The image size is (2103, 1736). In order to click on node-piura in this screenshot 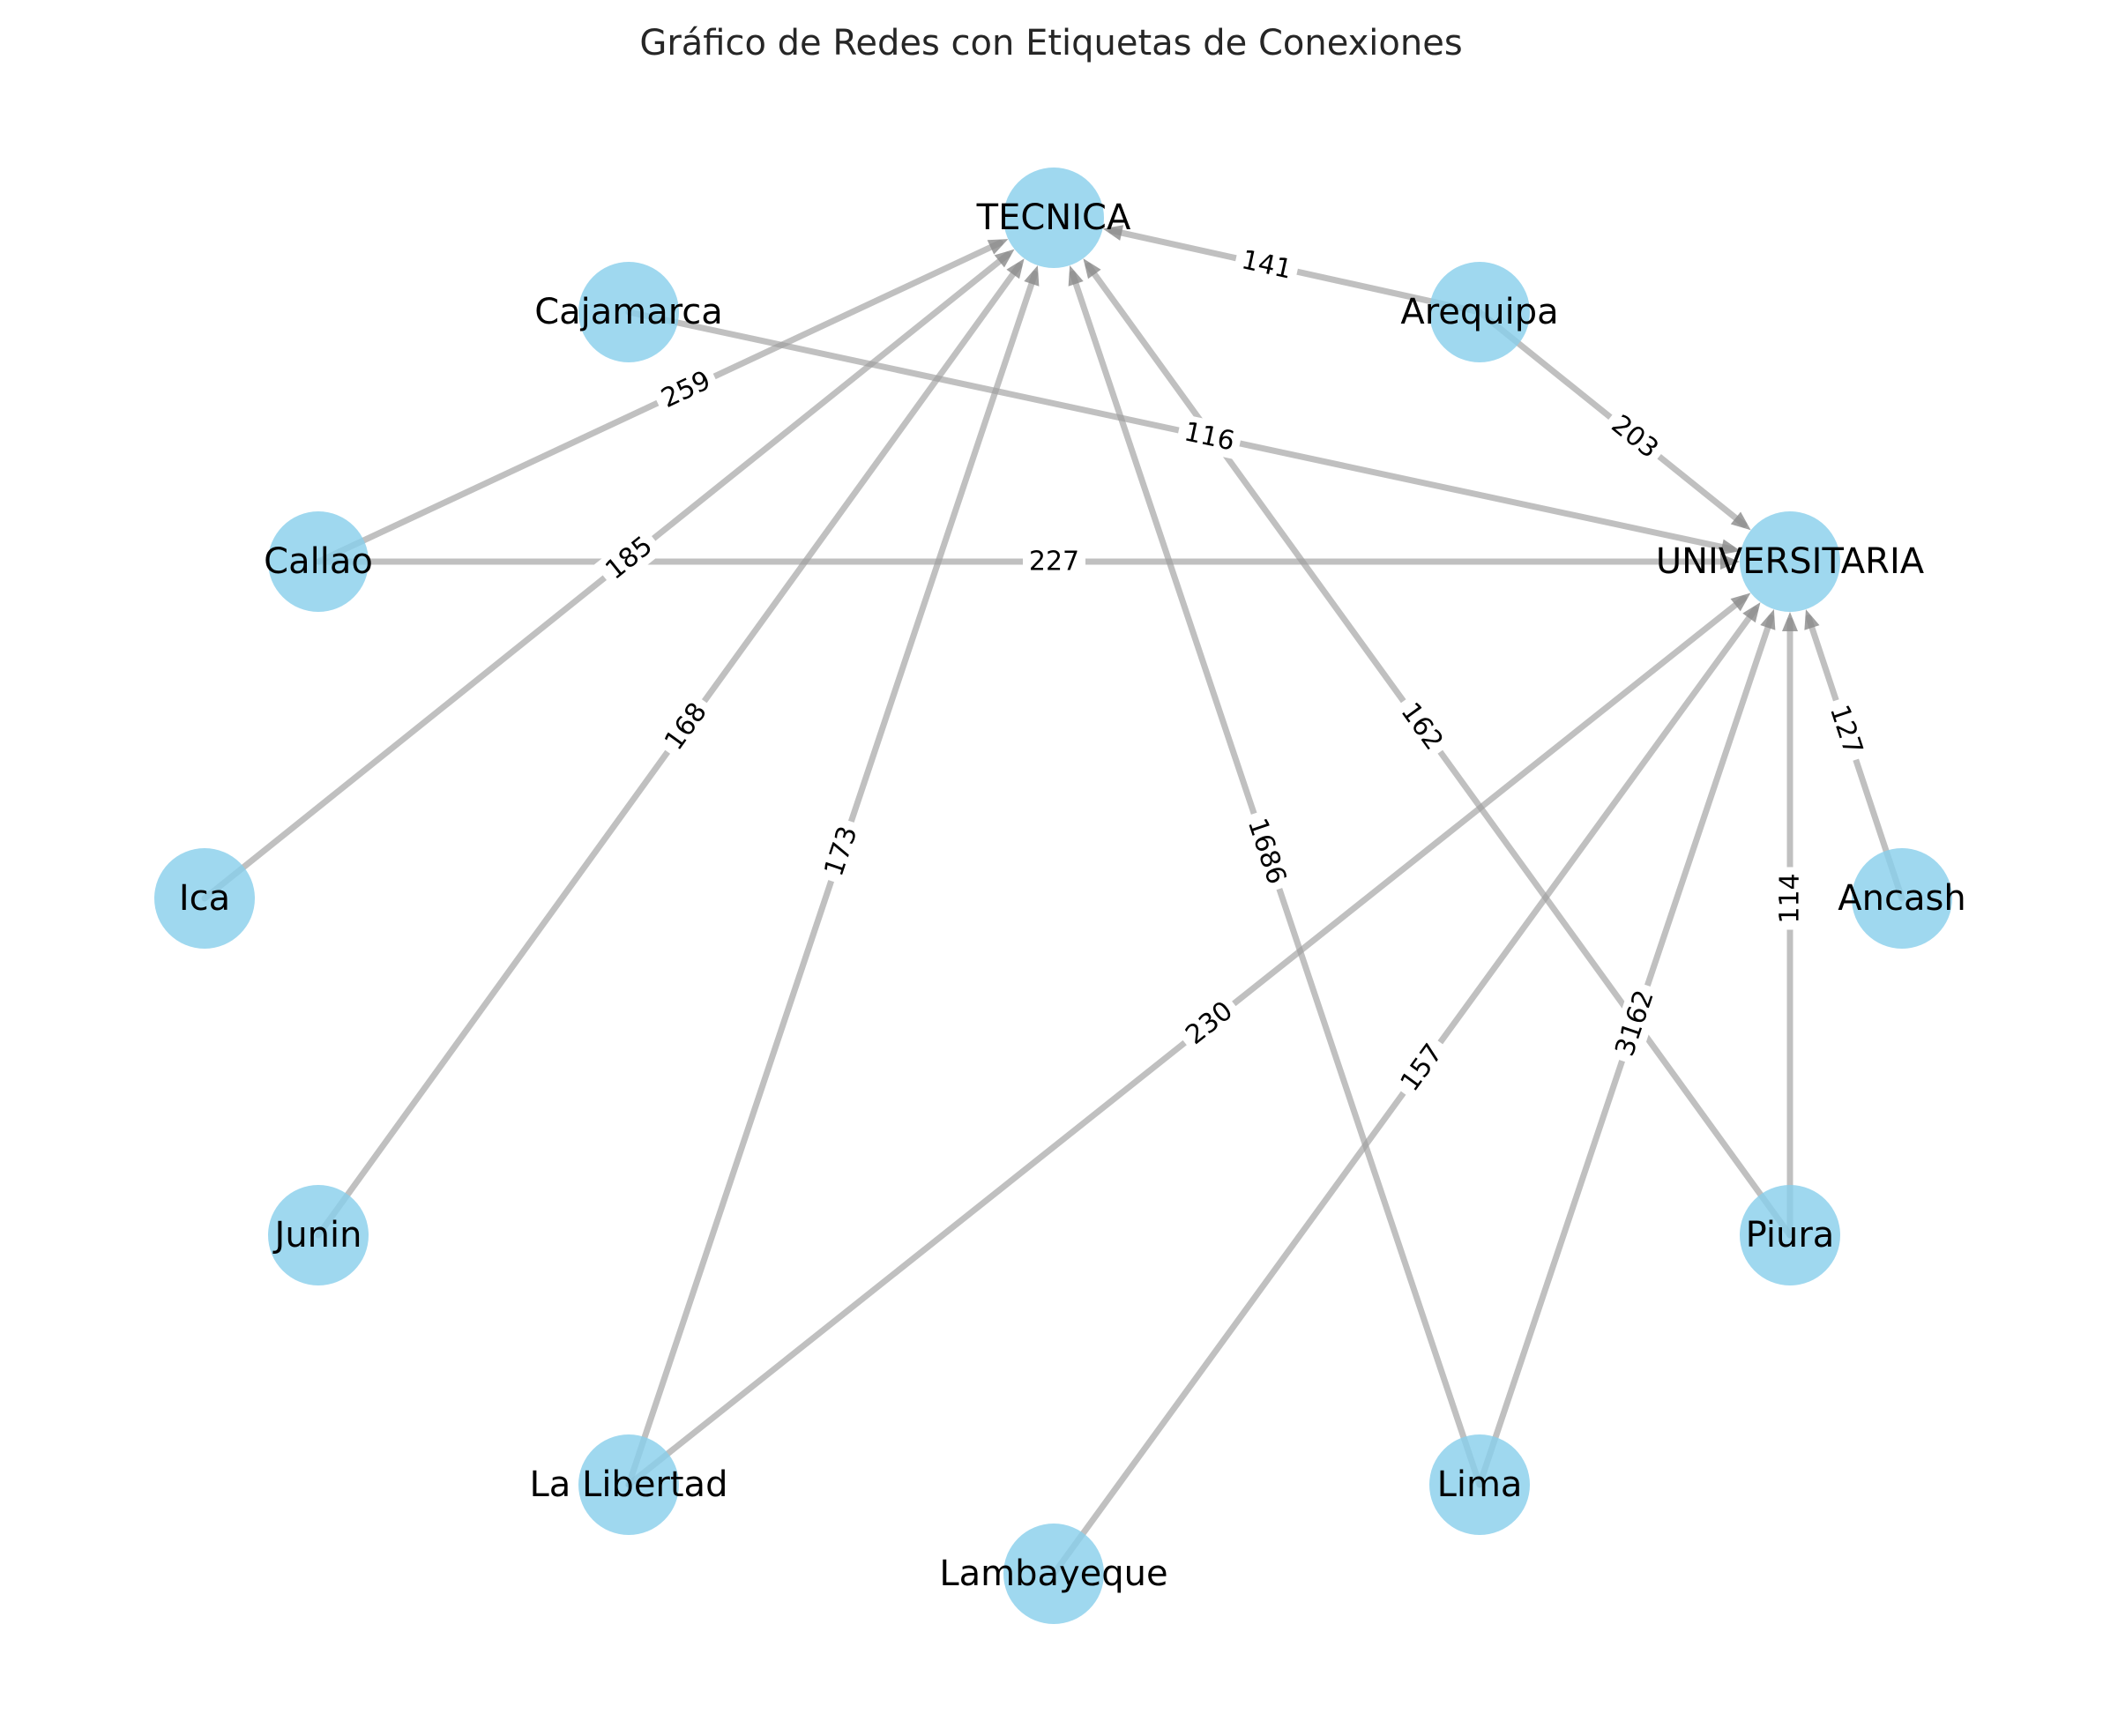, I will do `click(1790, 1235)`.